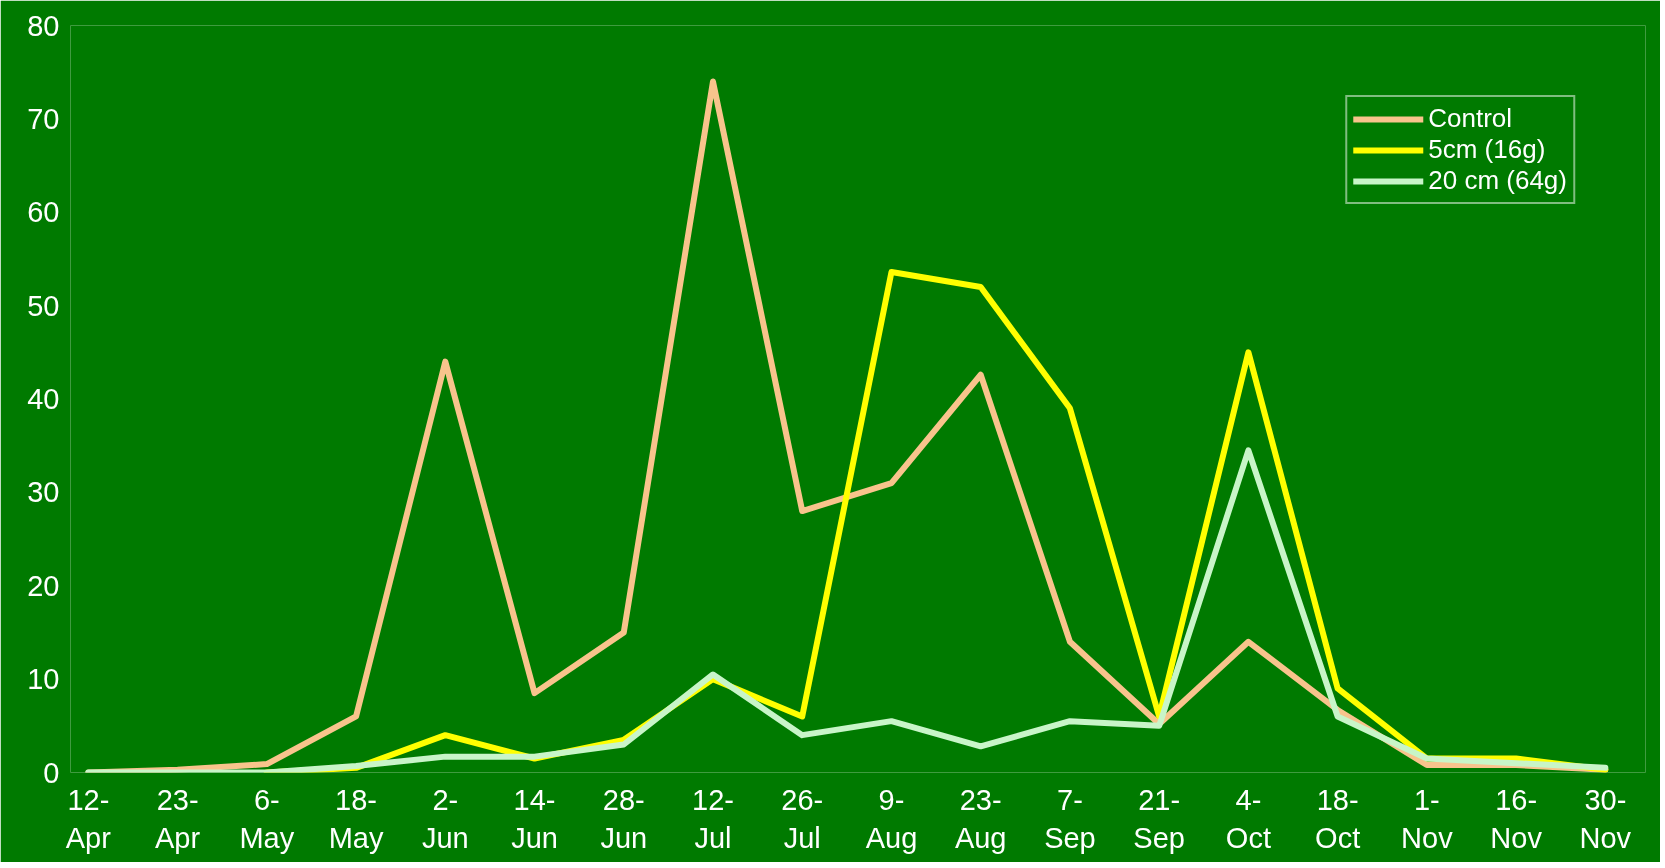 This screenshot has width=1665, height=868. What do you see at coordinates (51, 772) in the screenshot?
I see `y-tick-label: 0` at bounding box center [51, 772].